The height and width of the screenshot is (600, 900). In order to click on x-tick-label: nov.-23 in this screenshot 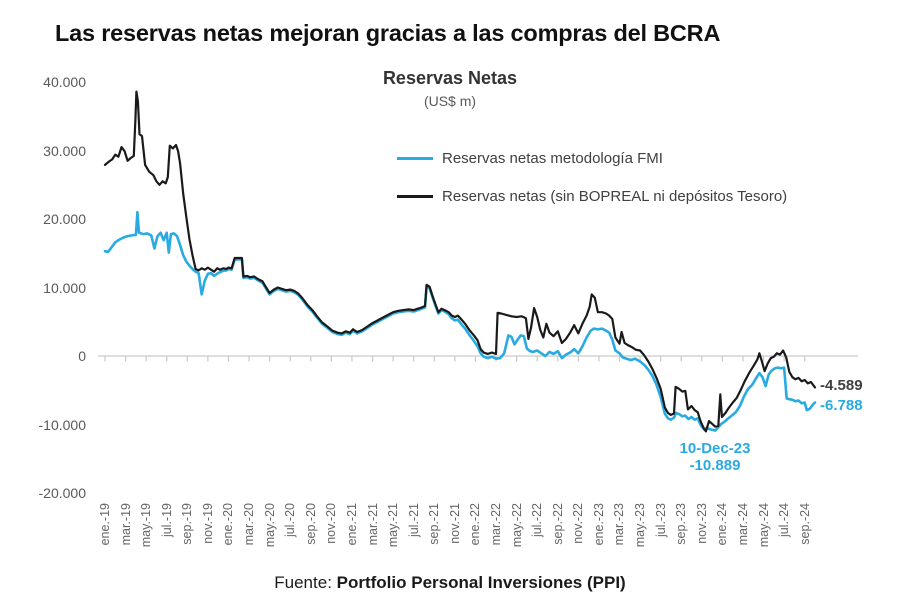, I will do `click(701, 523)`.